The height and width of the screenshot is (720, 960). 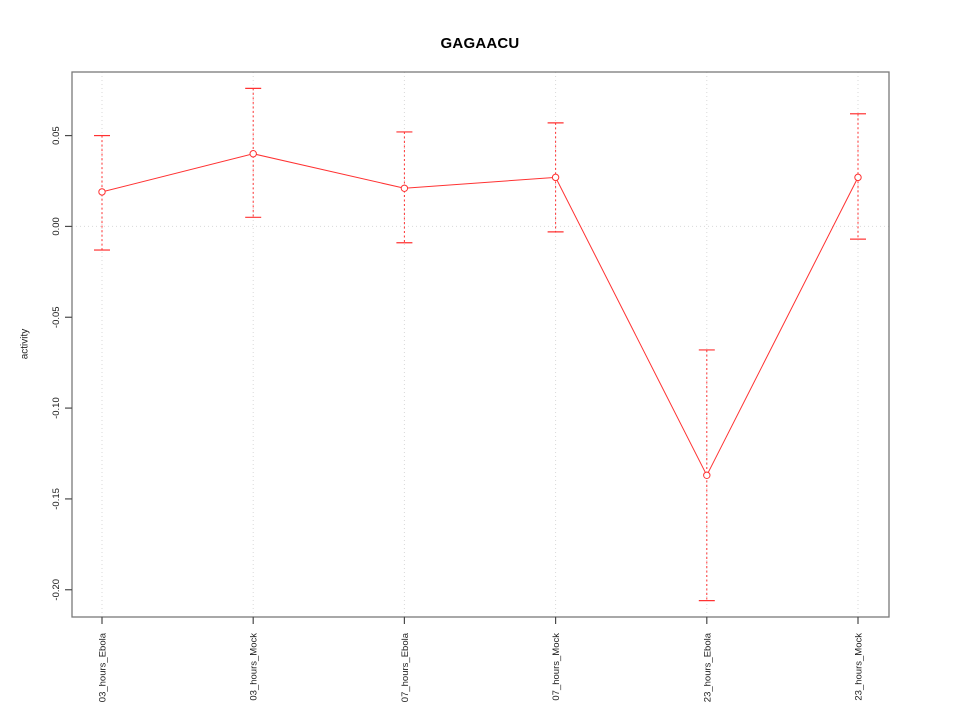 What do you see at coordinates (707, 667) in the screenshot?
I see `x-tick-label: 23_hours_Ebola` at bounding box center [707, 667].